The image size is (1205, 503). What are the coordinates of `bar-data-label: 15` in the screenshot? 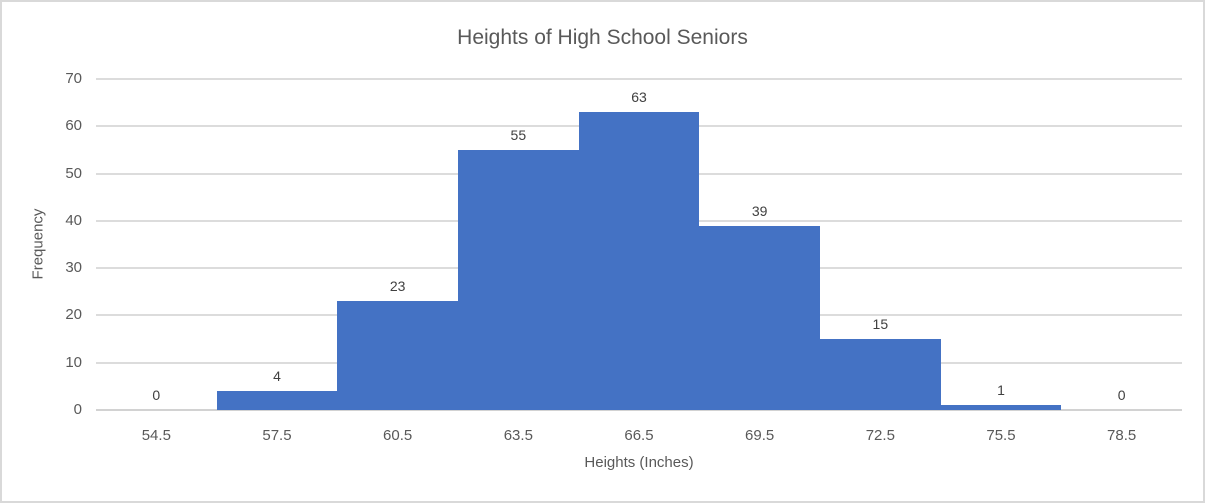 It's located at (880, 324).